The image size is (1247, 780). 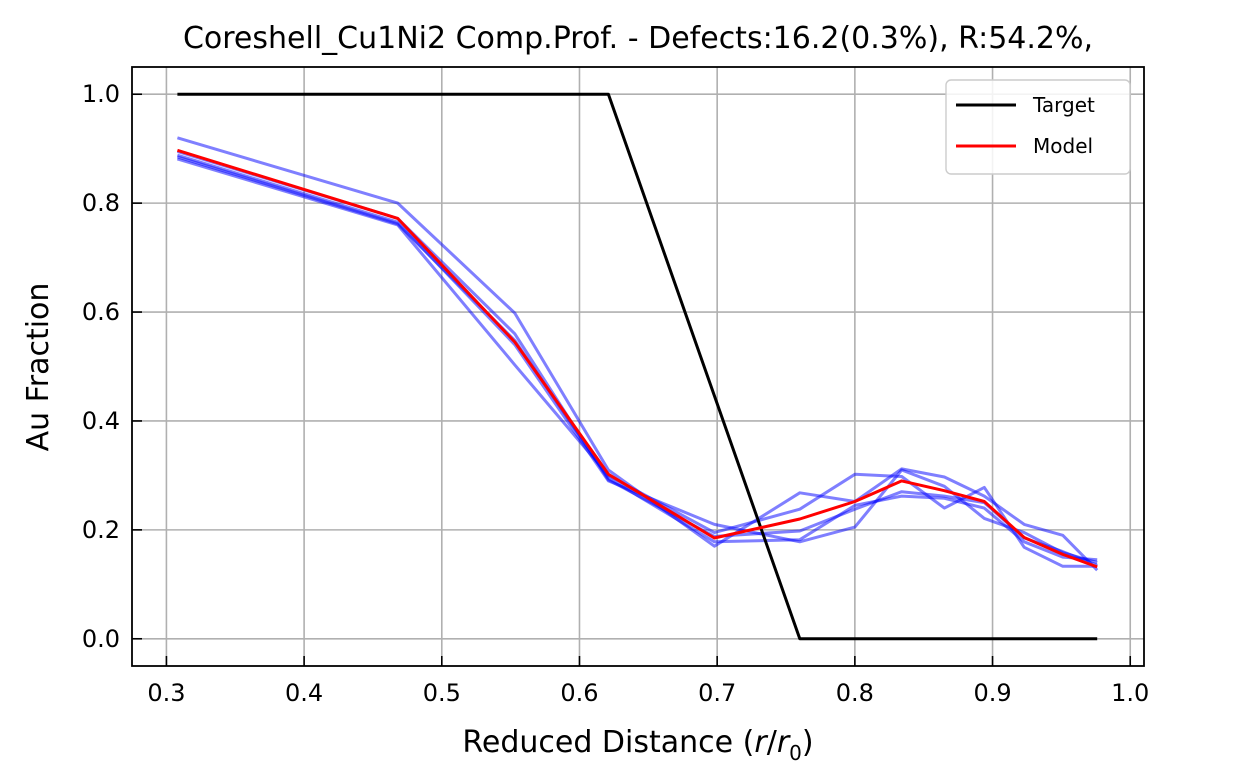 What do you see at coordinates (772, 742) in the screenshot?
I see `x-axis-label-slash: /` at bounding box center [772, 742].